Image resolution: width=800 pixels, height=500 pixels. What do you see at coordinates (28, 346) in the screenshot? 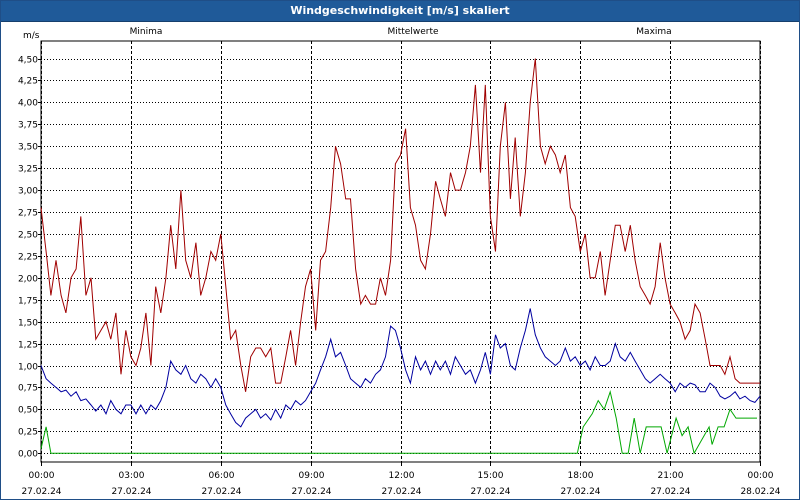
I see `y-tick-label: 1,25` at bounding box center [28, 346].